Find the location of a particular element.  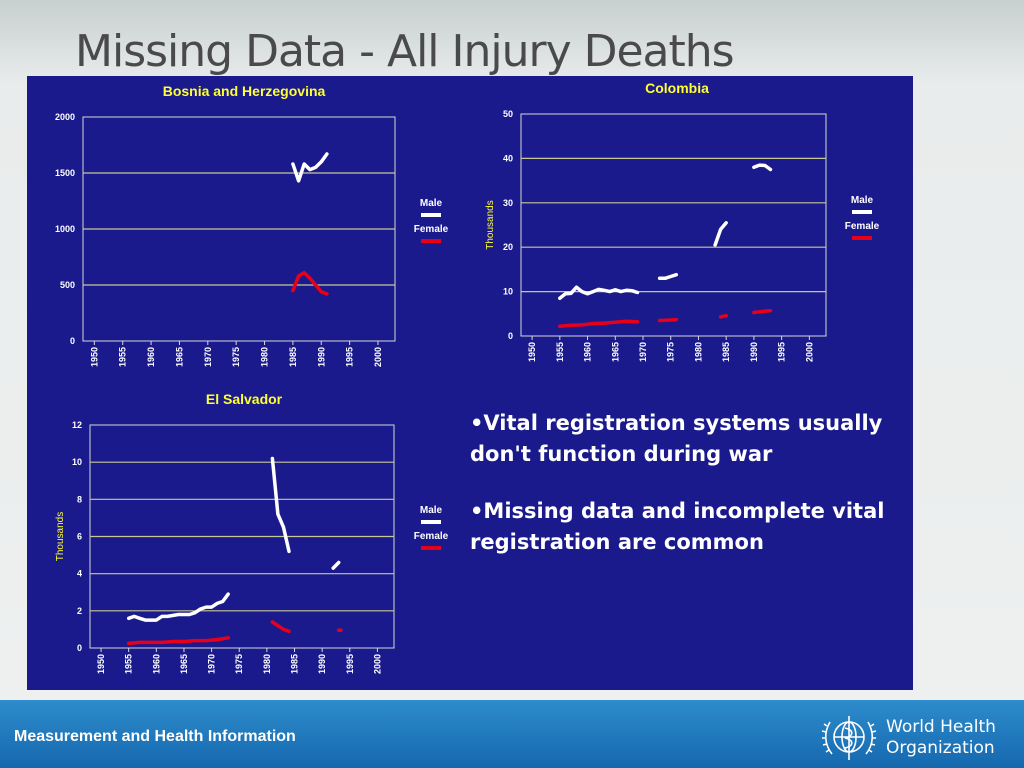

chart3-ytick-label: 10 is located at coordinates (77, 462).